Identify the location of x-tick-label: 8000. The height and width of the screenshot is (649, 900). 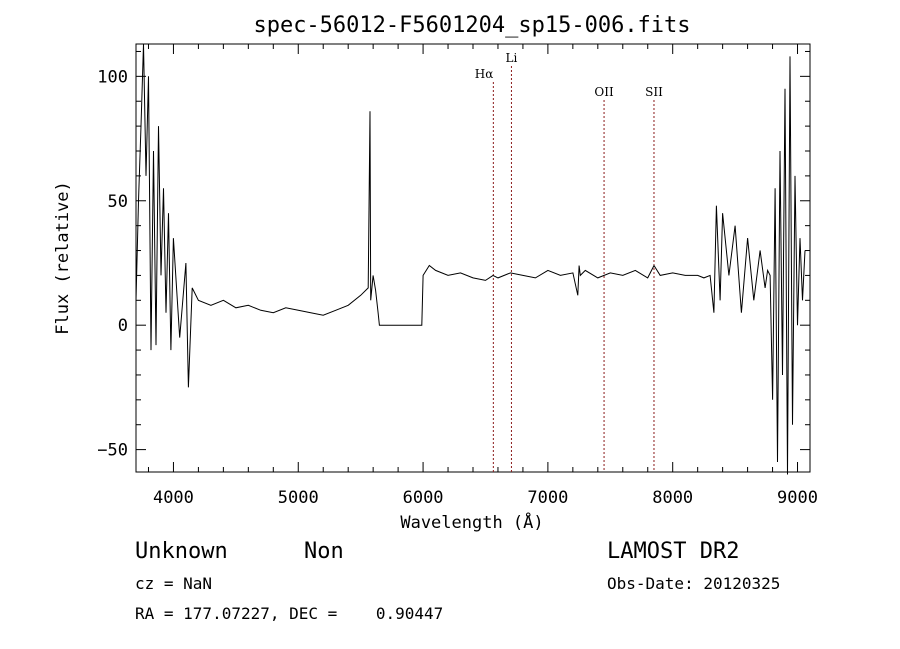
(672, 498).